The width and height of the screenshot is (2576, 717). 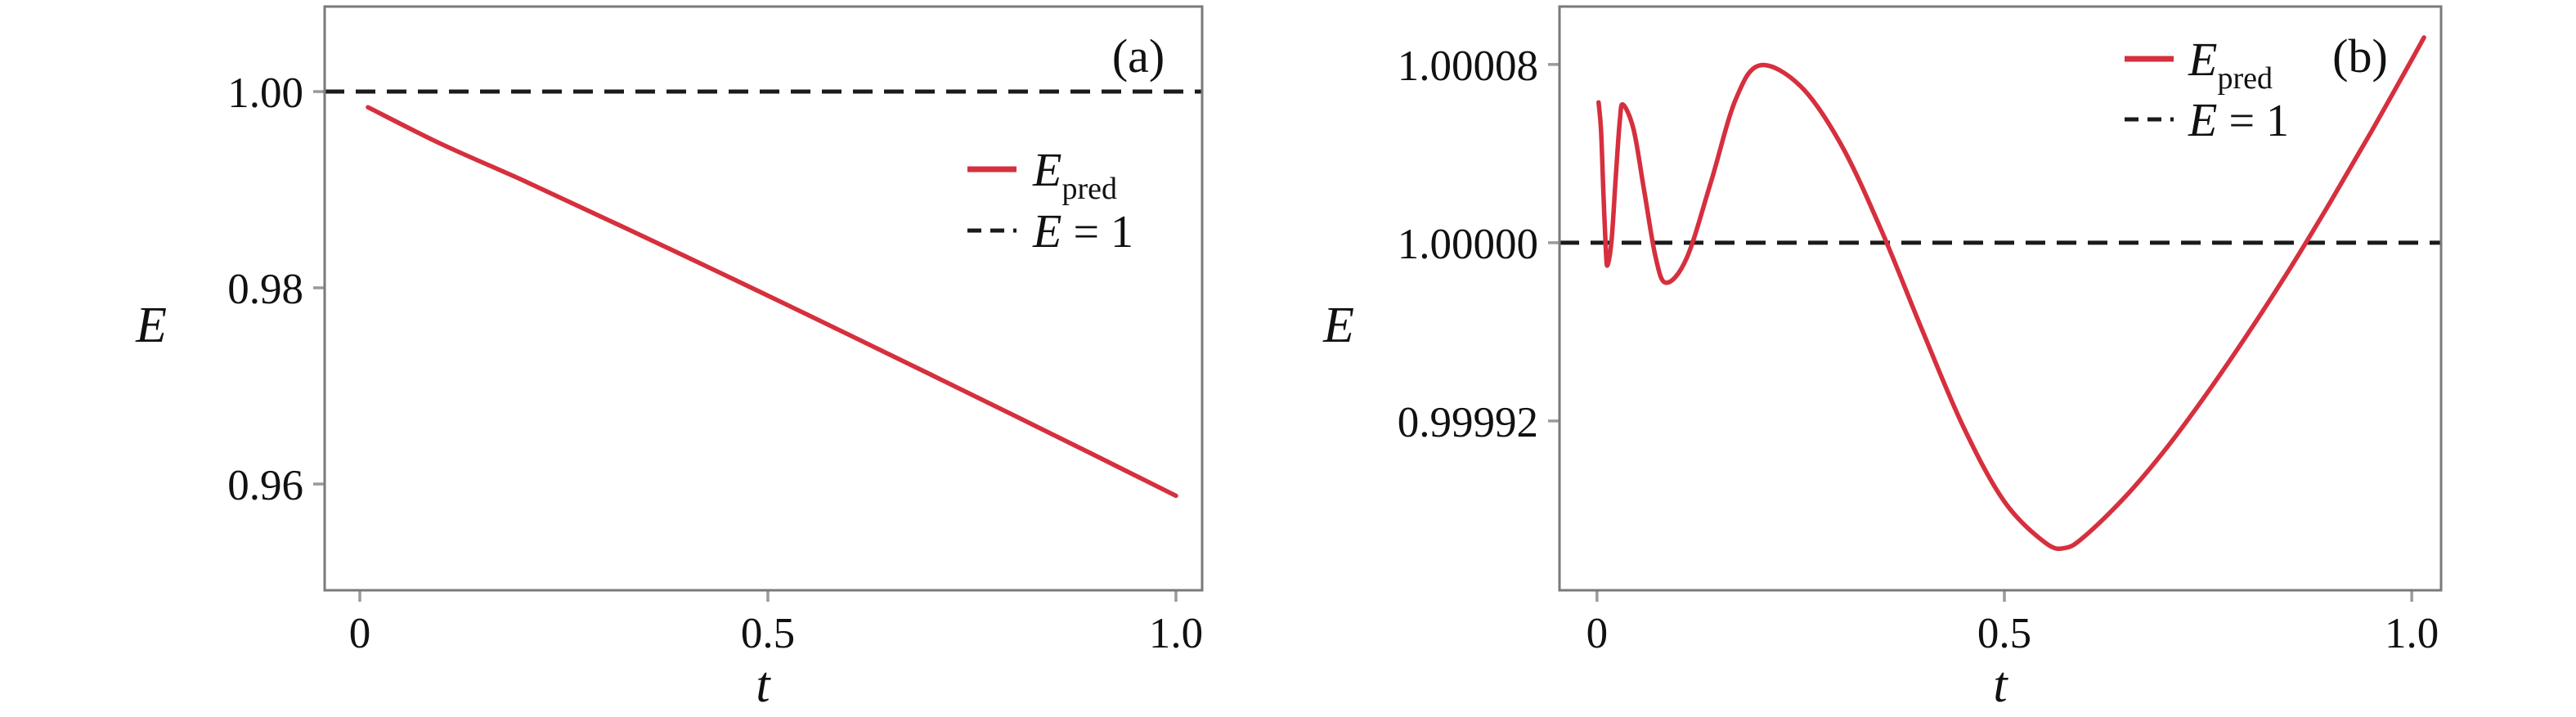 What do you see at coordinates (2000, 685) in the screenshot?
I see `panel-b-x-axis-label: t` at bounding box center [2000, 685].